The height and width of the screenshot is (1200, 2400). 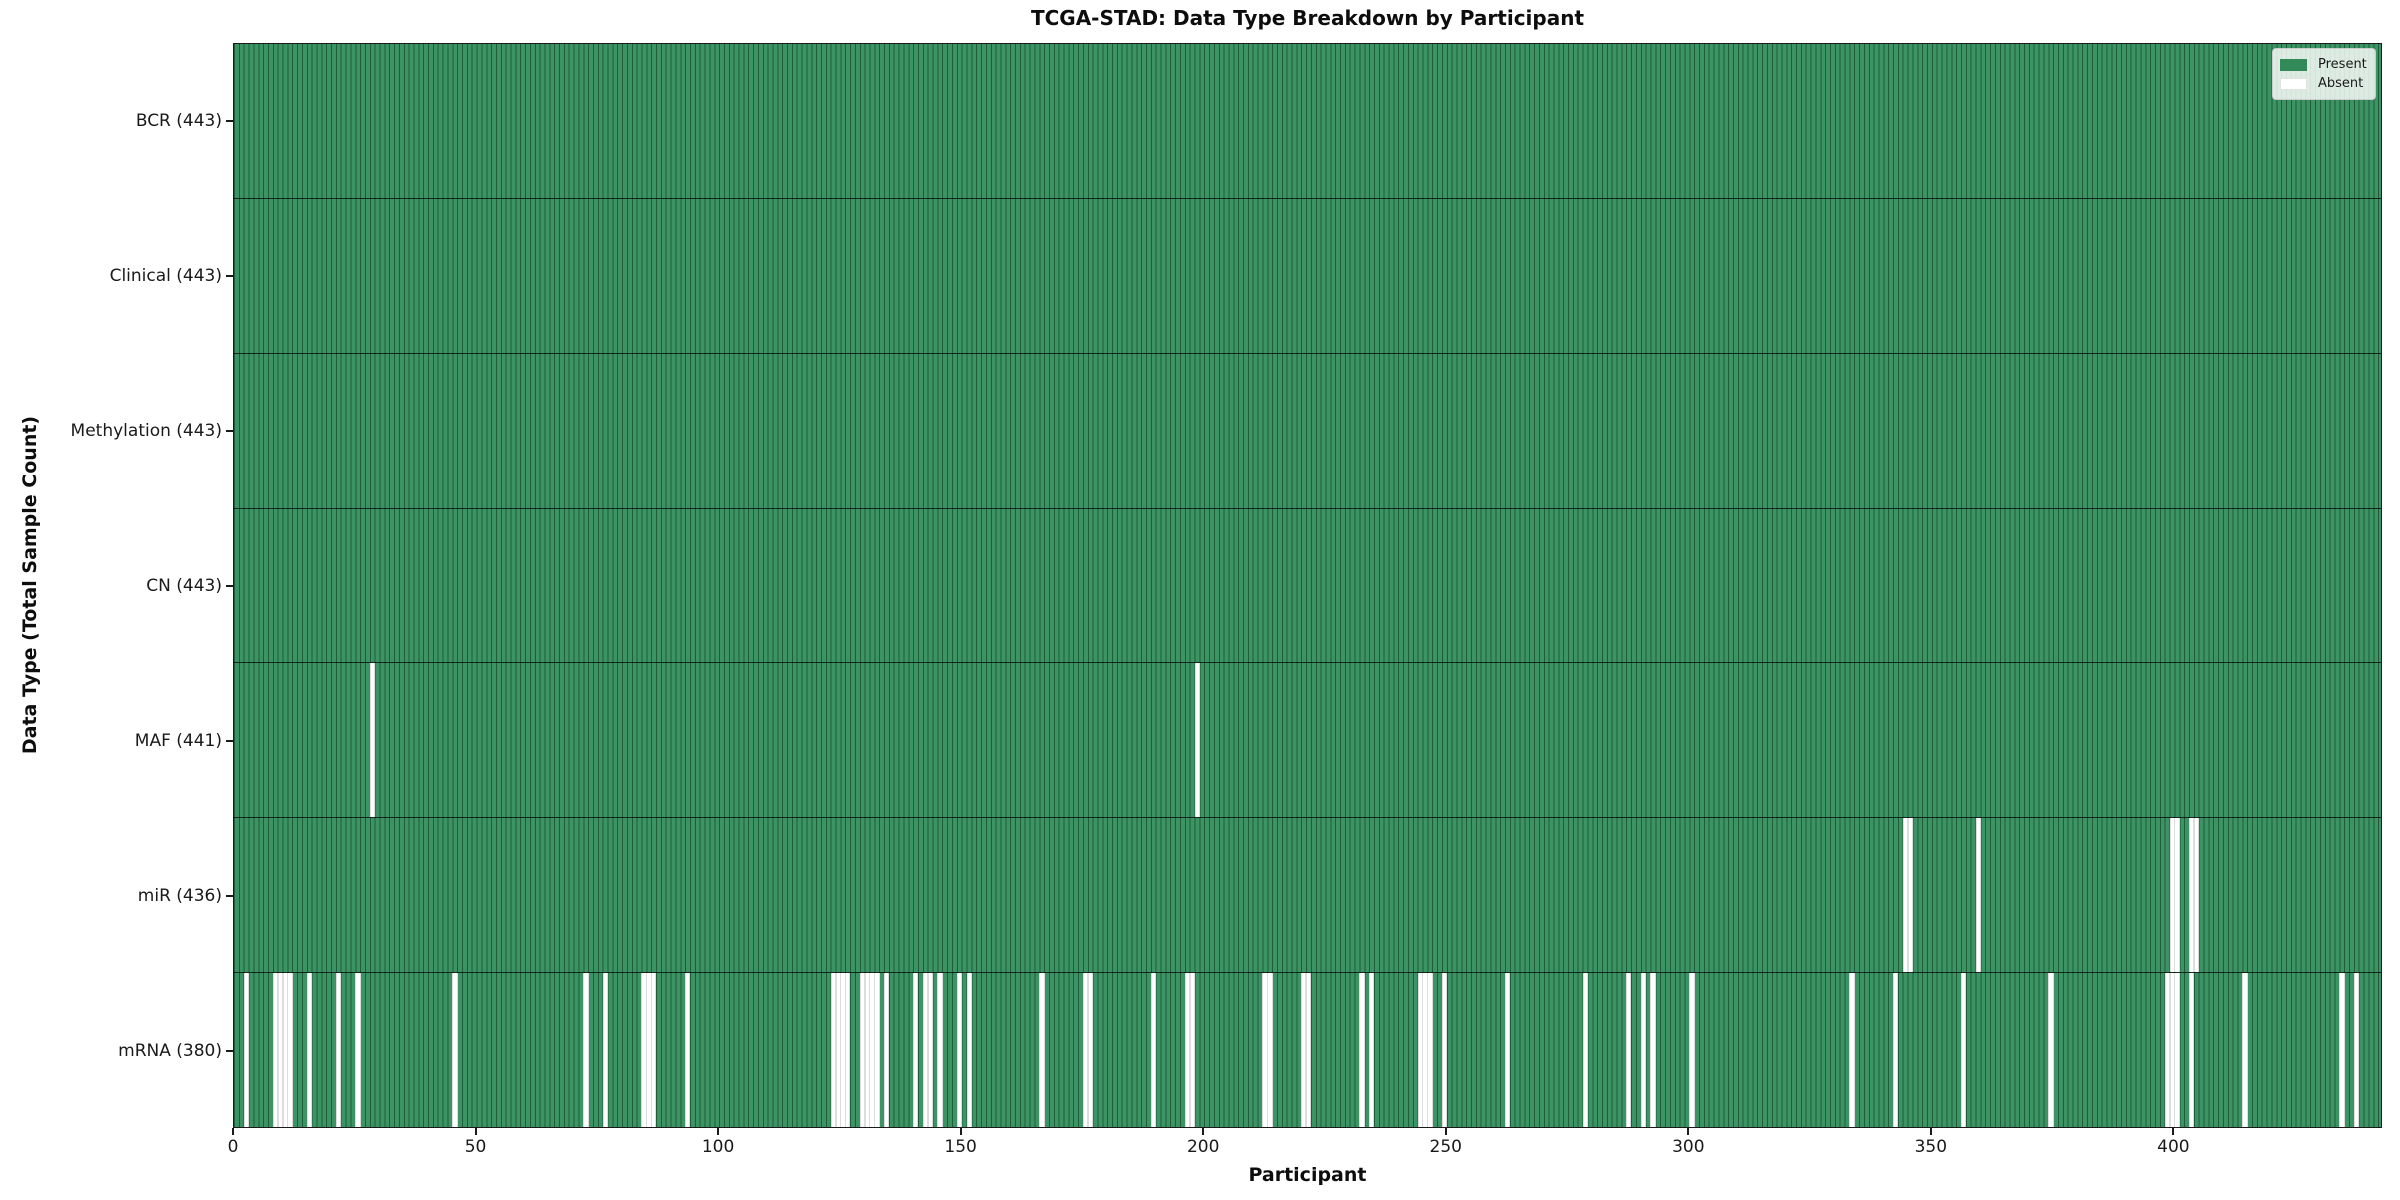 What do you see at coordinates (179, 895) in the screenshot?
I see `y-tick-label: miR (436)` at bounding box center [179, 895].